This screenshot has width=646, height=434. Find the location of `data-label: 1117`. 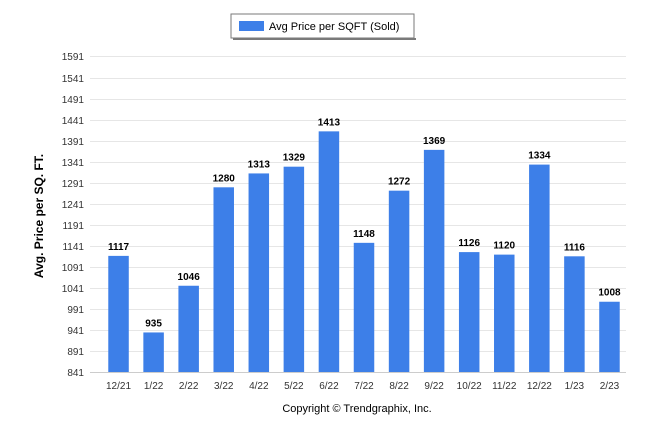

data-label: 1117 is located at coordinates (119, 247).